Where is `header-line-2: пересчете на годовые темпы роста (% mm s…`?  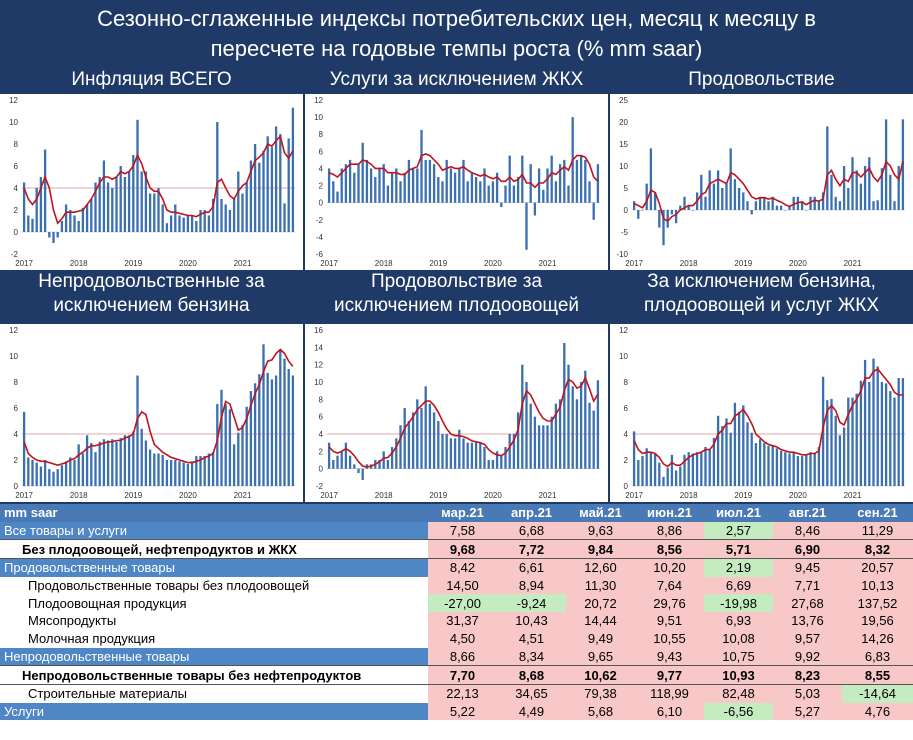
header-line-2: пересчете на годовые темпы роста (% mm s… is located at coordinates (456, 48).